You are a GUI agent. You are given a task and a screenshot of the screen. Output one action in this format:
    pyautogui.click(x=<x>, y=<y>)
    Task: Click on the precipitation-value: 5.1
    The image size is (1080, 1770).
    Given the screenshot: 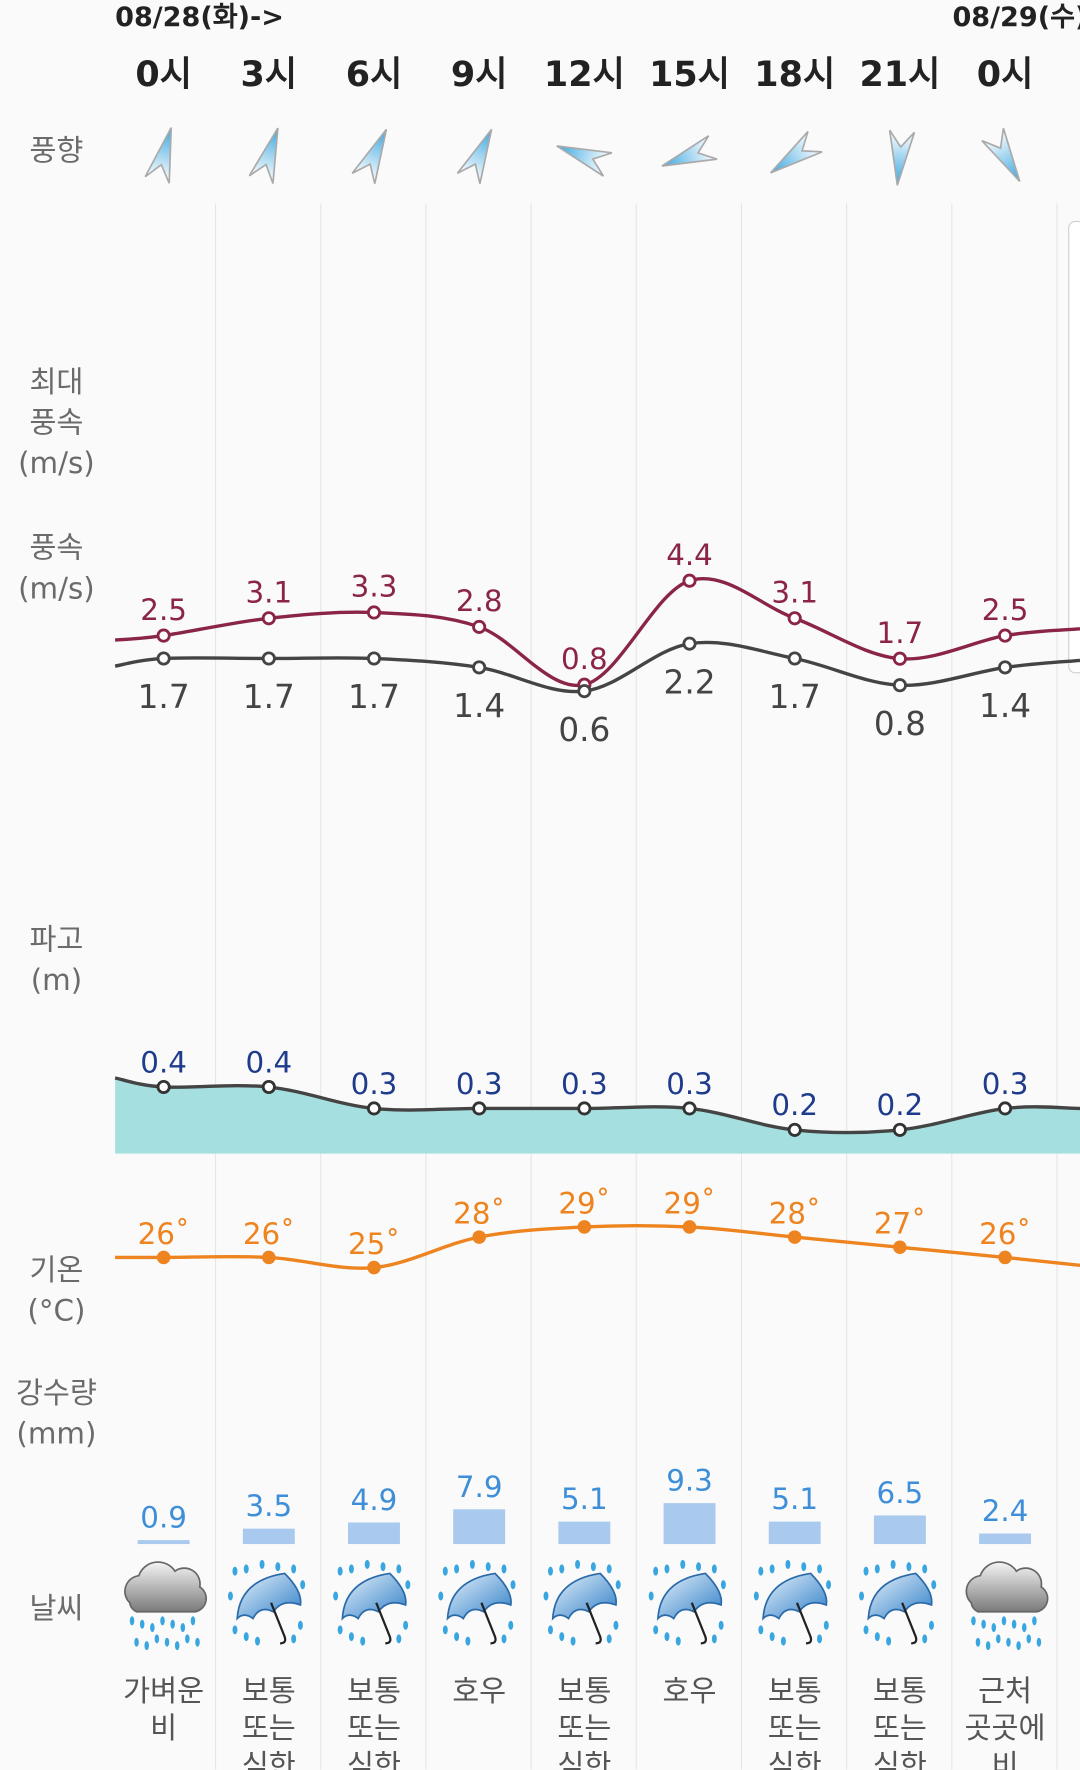 What is the action you would take?
    pyautogui.click(x=794, y=1499)
    